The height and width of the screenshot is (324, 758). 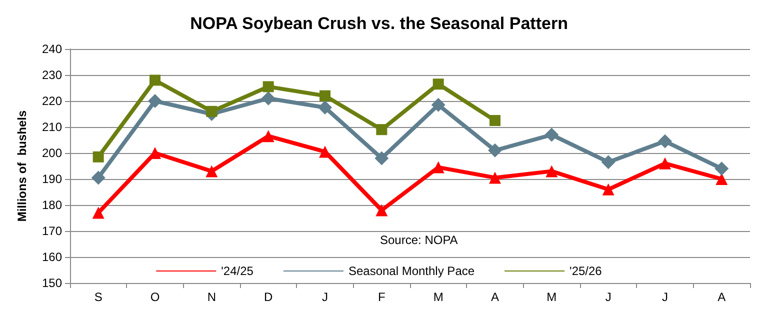 What do you see at coordinates (22, 166) in the screenshot?
I see `y-axis-title: Millions of bushels` at bounding box center [22, 166].